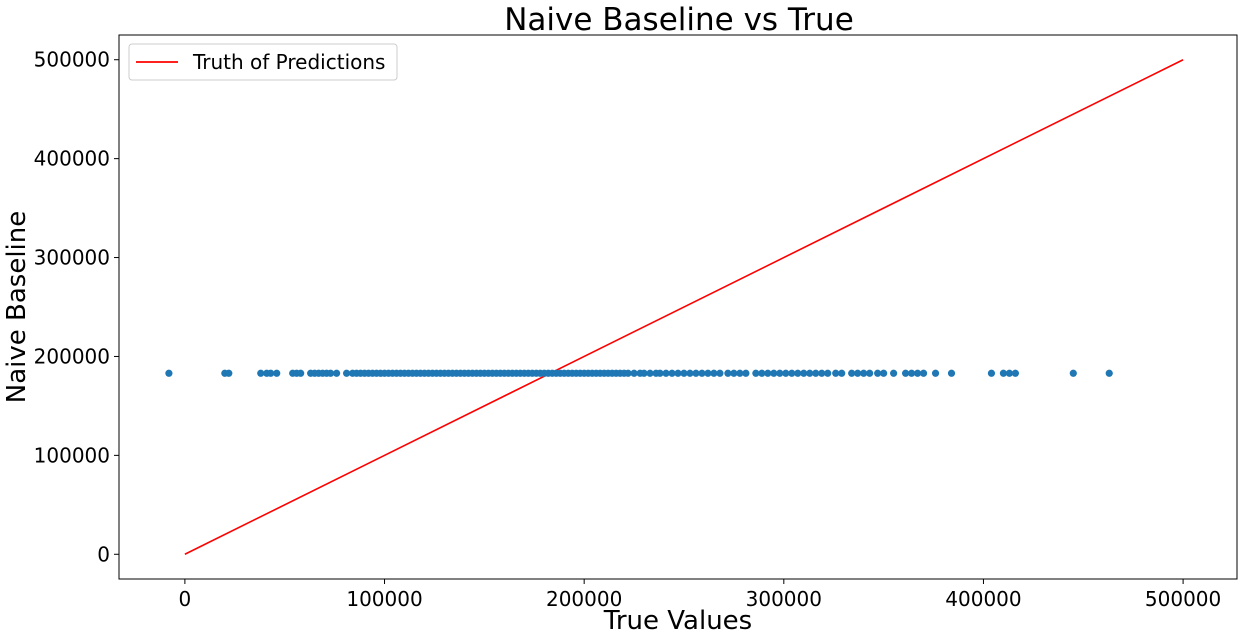 This screenshot has width=1246, height=640. I want to click on legend-label-truth-of-predictions: Truth of Predictions, so click(288, 62).